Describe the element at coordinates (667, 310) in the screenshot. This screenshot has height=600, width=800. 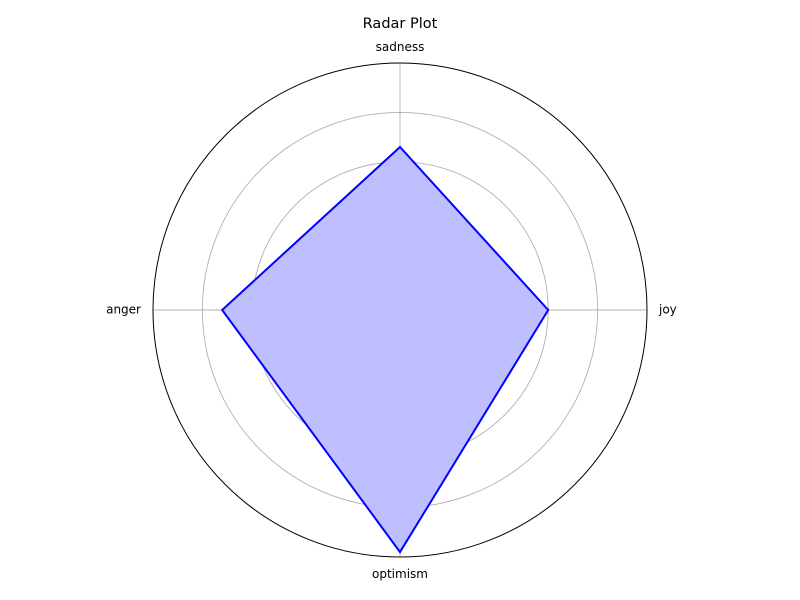
I see `category-label-joy: joy` at that location.